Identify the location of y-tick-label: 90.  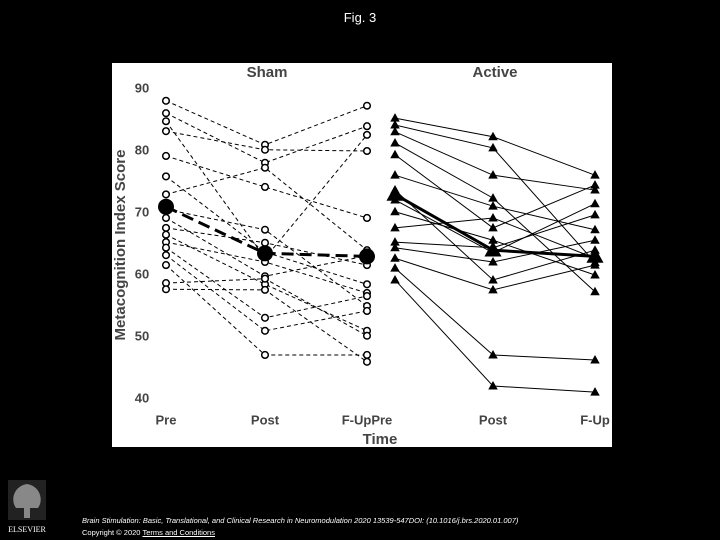
(142, 87).